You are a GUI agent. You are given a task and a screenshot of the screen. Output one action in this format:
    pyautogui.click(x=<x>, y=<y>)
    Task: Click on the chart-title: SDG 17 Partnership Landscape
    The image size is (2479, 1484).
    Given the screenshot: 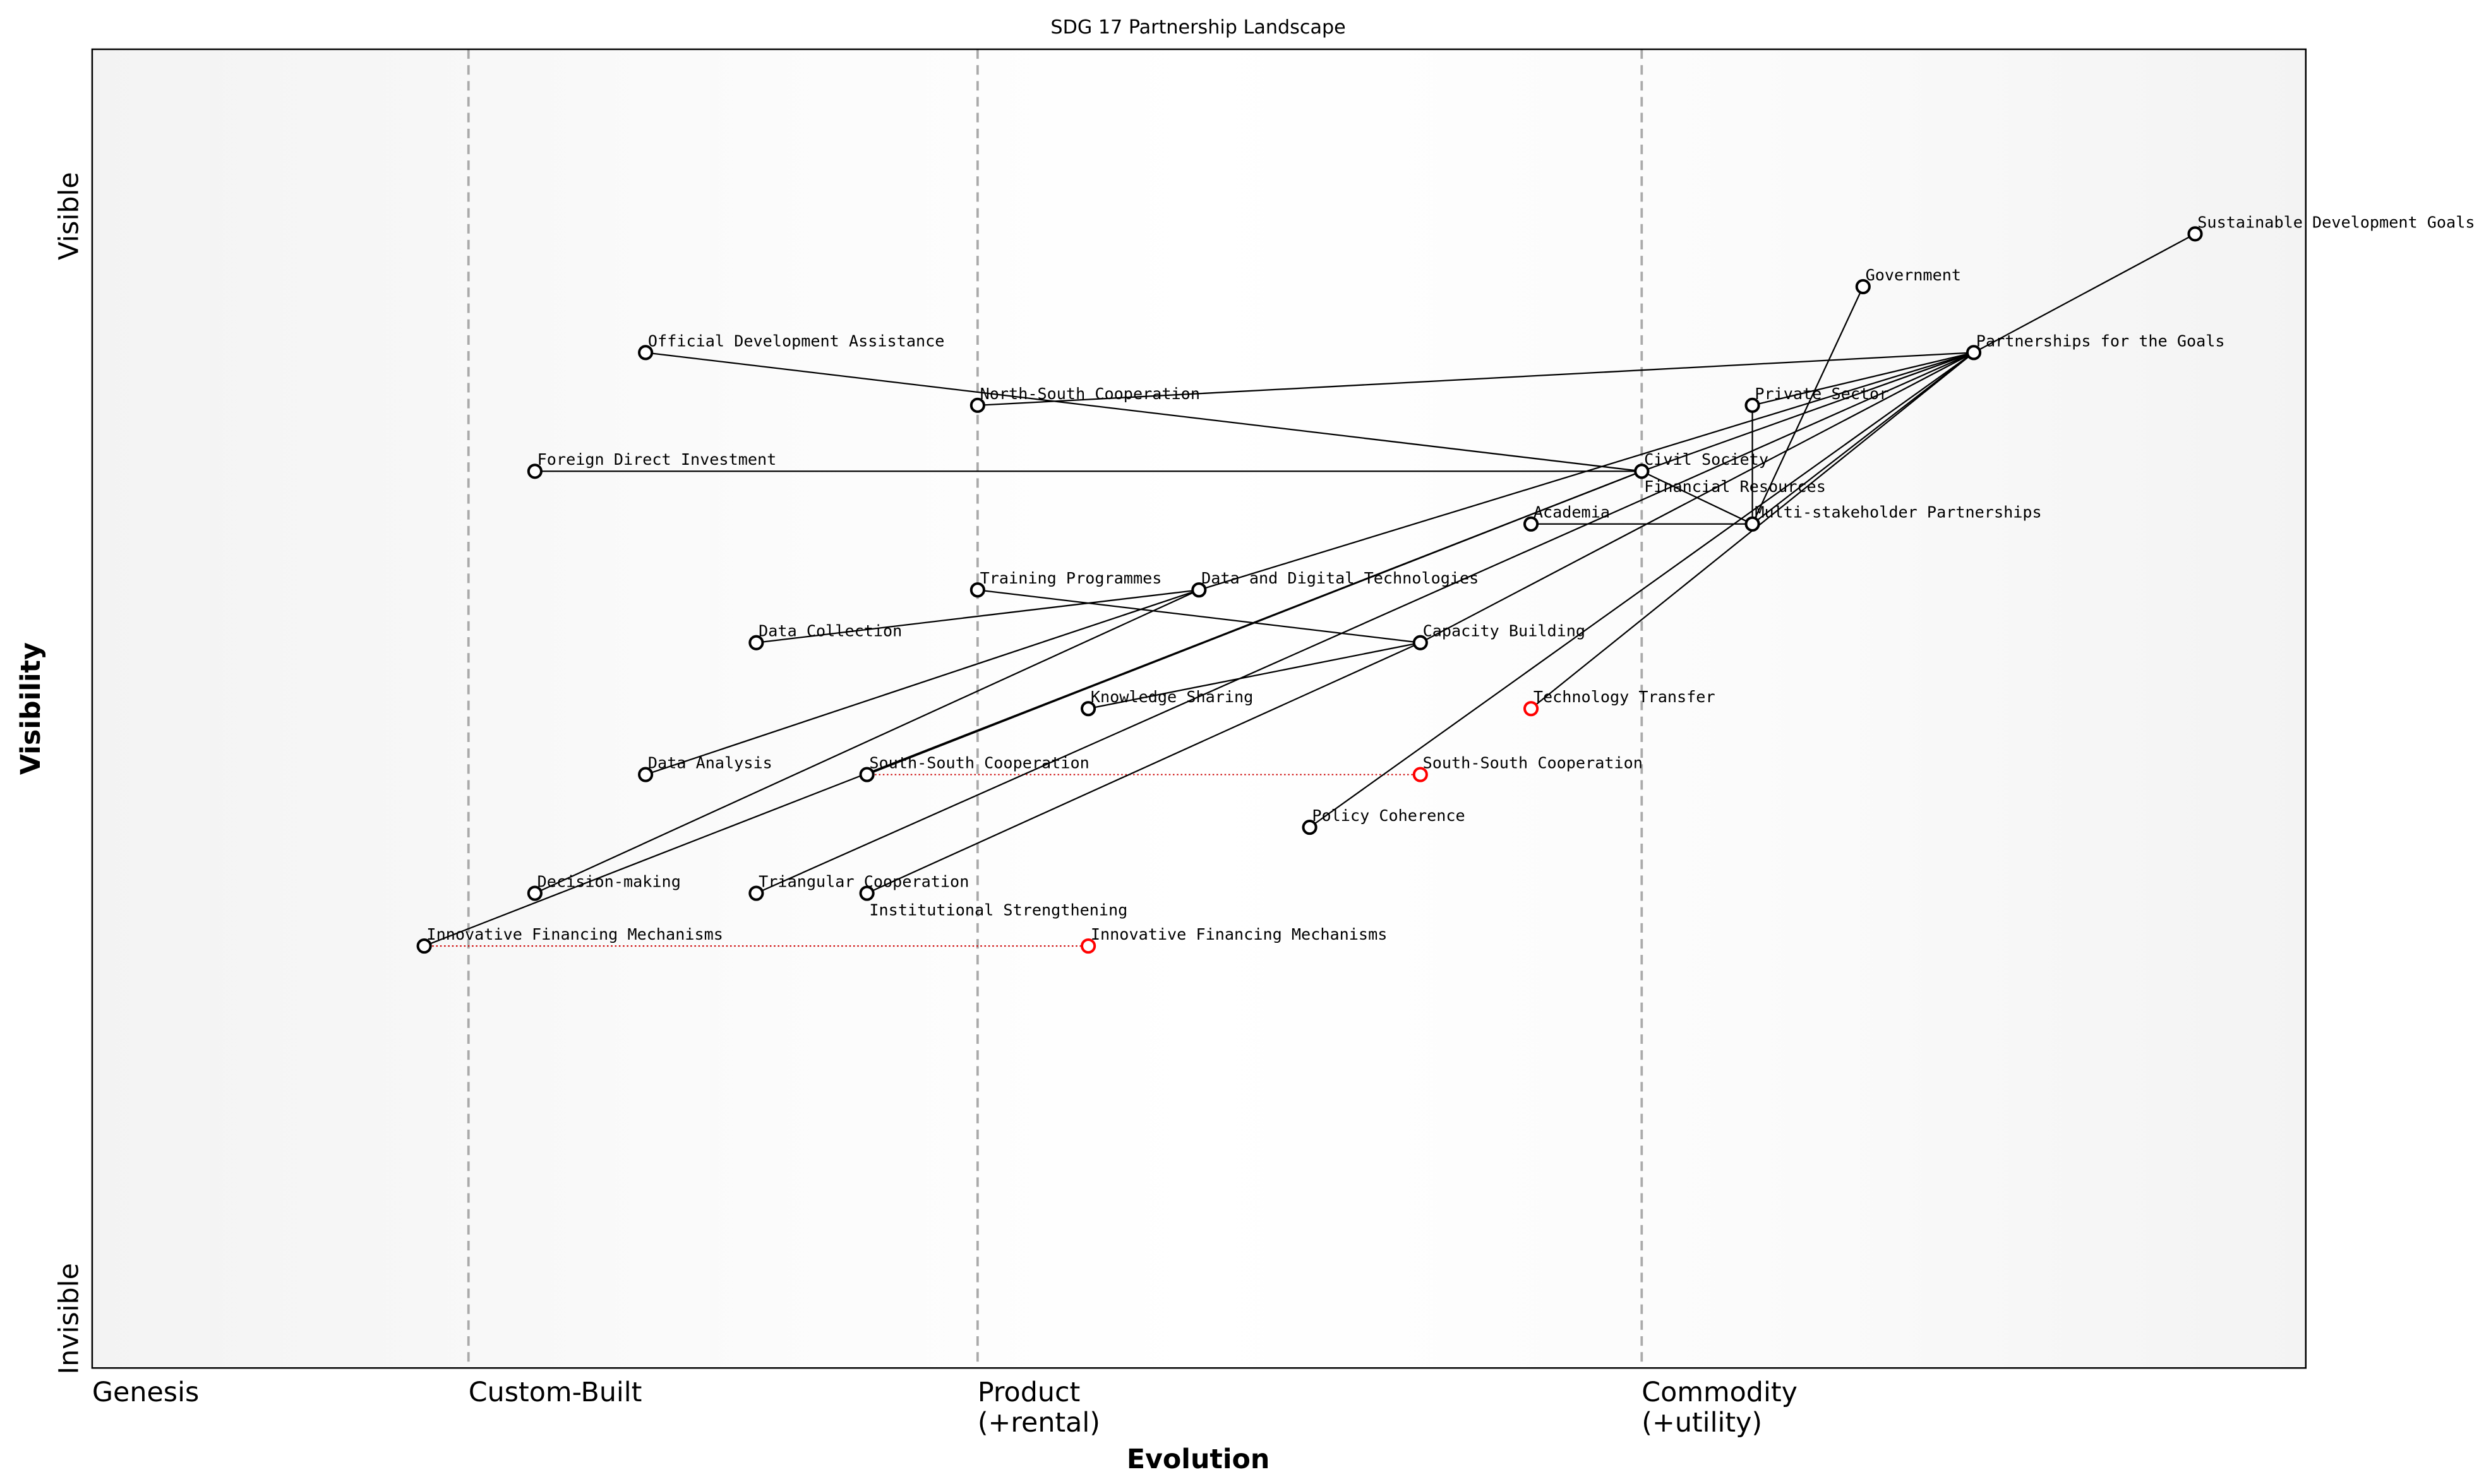 What is the action you would take?
    pyautogui.click(x=1197, y=27)
    